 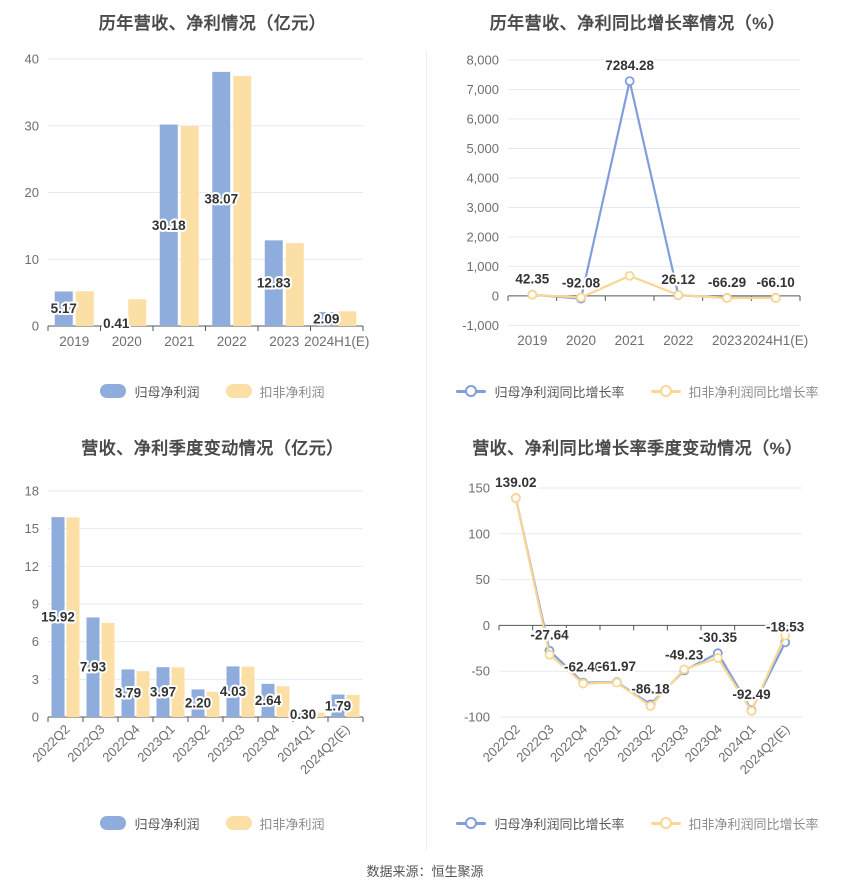 What do you see at coordinates (718, 637) in the screenshot?
I see `svg-text: -30.35` at bounding box center [718, 637].